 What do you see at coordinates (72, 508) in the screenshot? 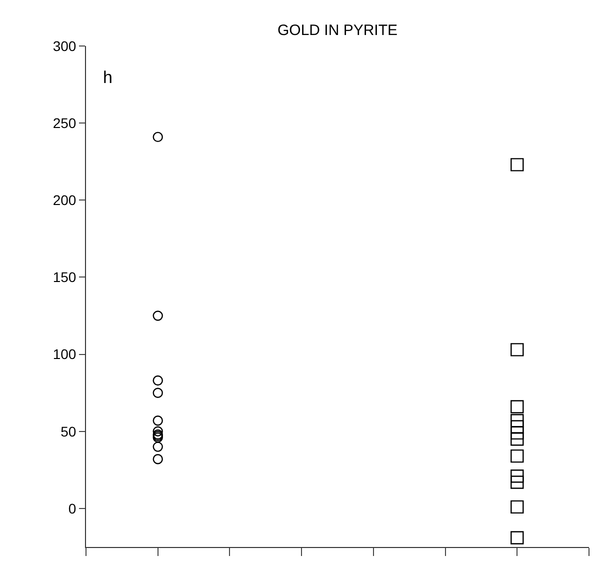
I see `y-tick-label: 0` at bounding box center [72, 508].